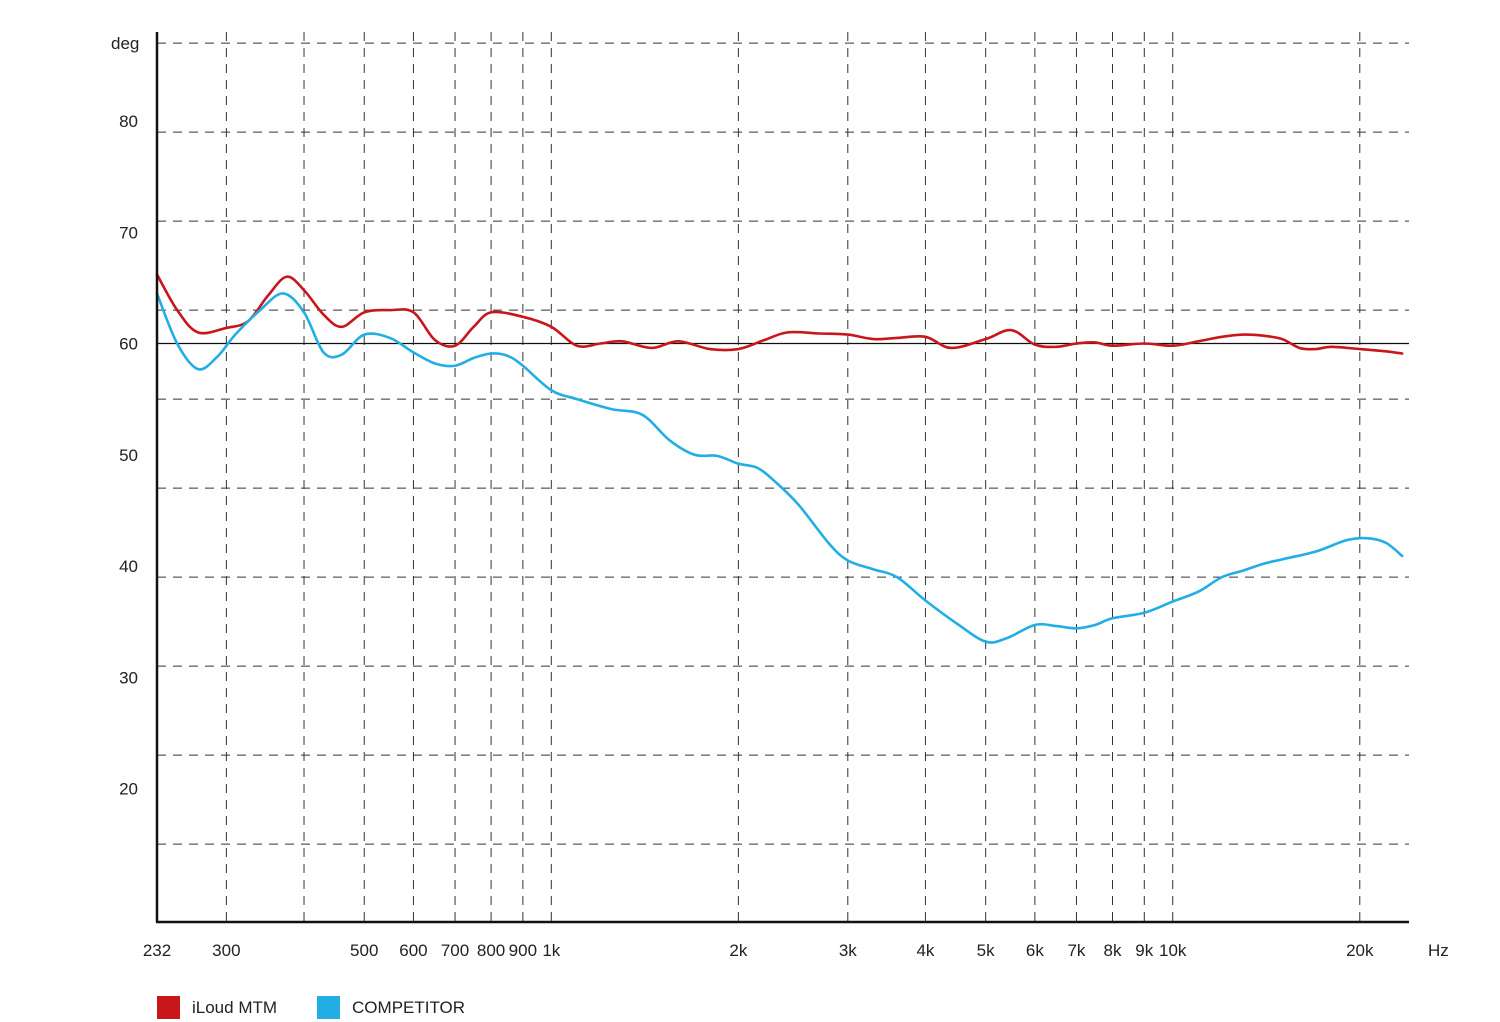 This screenshot has width=1500, height=1022. I want to click on x-tick-label: 3k, so click(848, 950).